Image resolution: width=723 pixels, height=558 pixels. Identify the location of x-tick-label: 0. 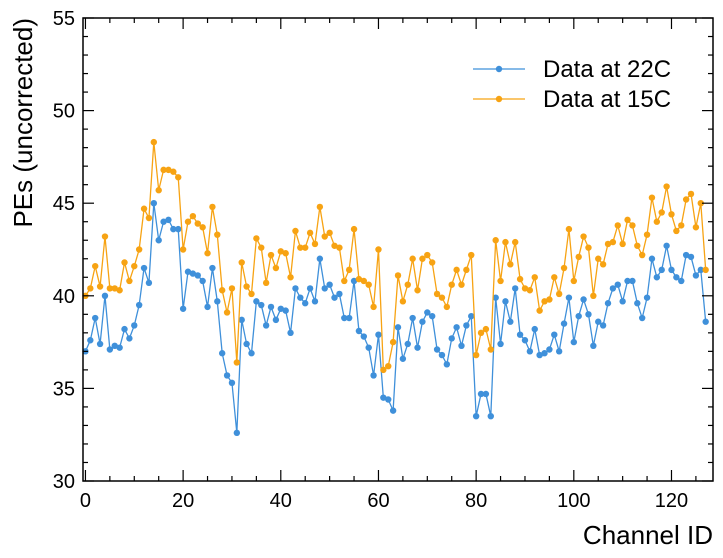
(85, 501).